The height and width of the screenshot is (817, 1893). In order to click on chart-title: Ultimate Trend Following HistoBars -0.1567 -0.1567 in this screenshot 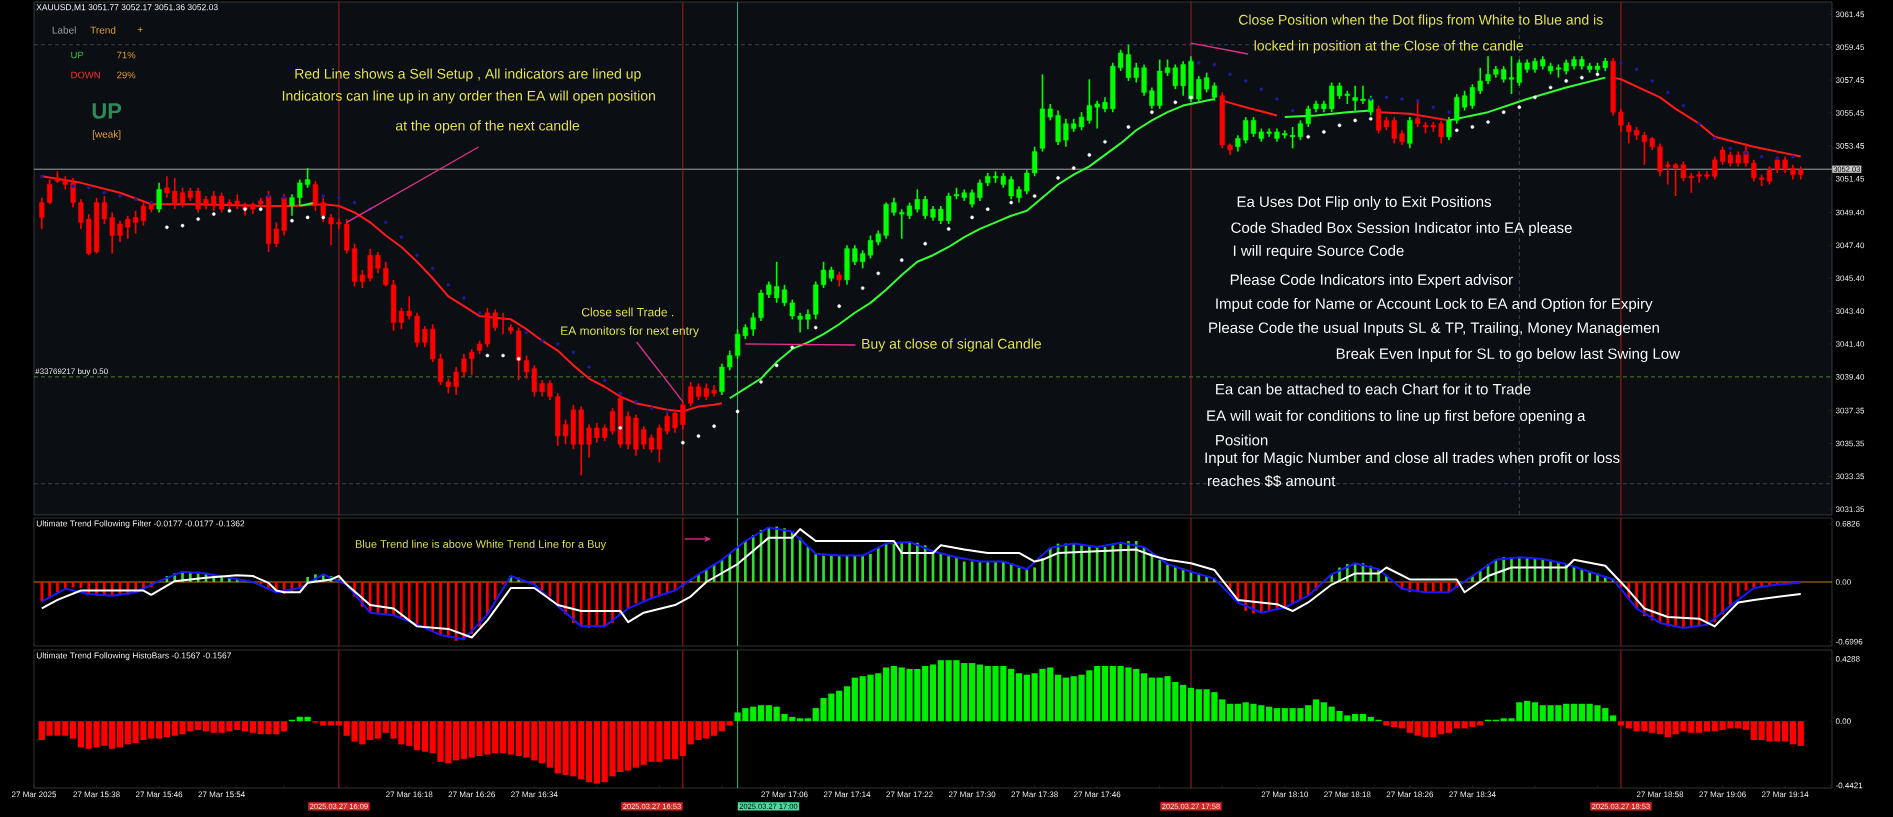, I will do `click(134, 656)`.